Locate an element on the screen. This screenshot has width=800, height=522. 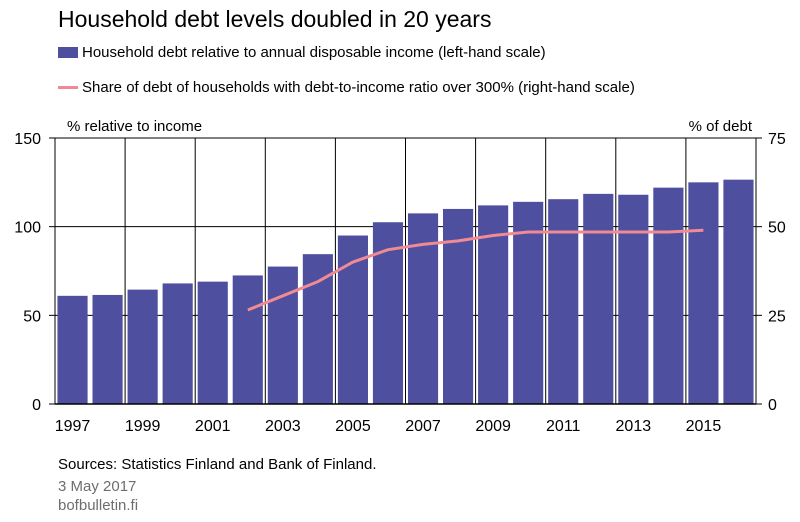
y-tick-label-right: 75 is located at coordinates (777, 139).